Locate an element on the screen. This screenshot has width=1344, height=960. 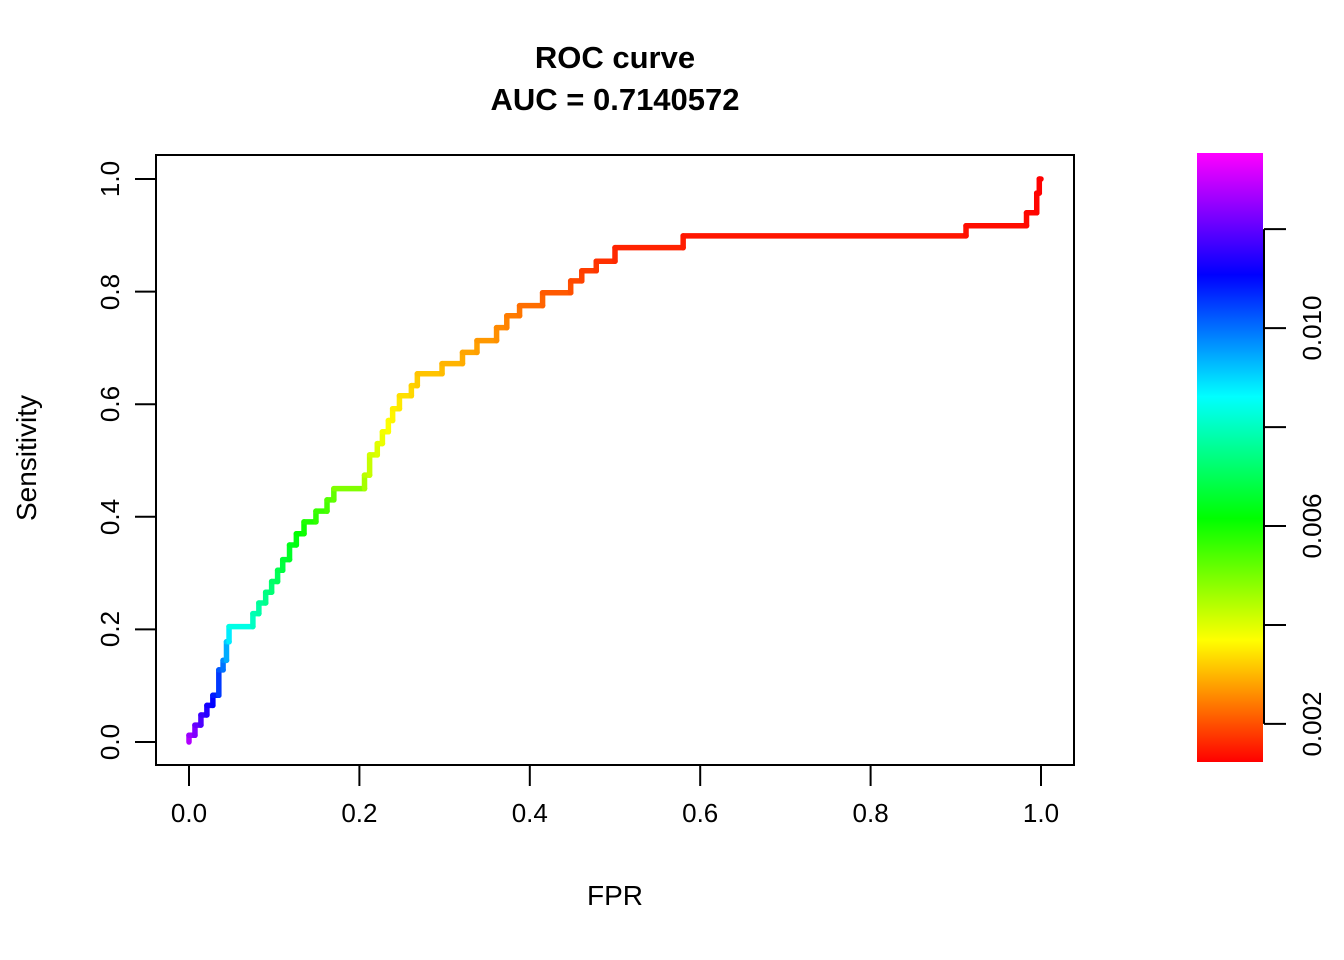
y-tick-label: 1.0 is located at coordinates (110, 179).